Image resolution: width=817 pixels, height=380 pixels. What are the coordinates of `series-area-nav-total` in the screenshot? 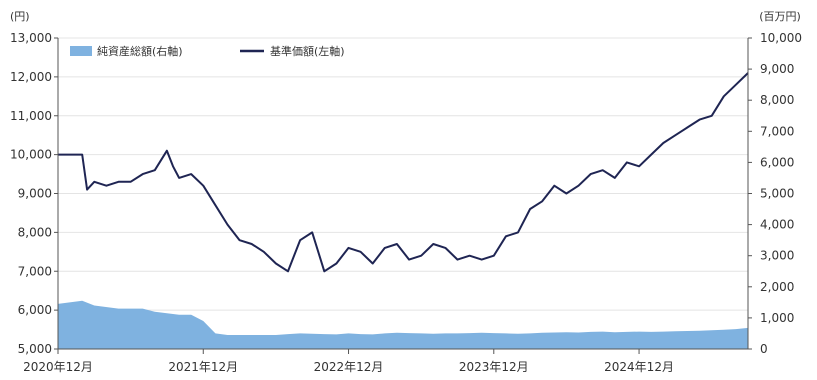 It's located at (403, 324).